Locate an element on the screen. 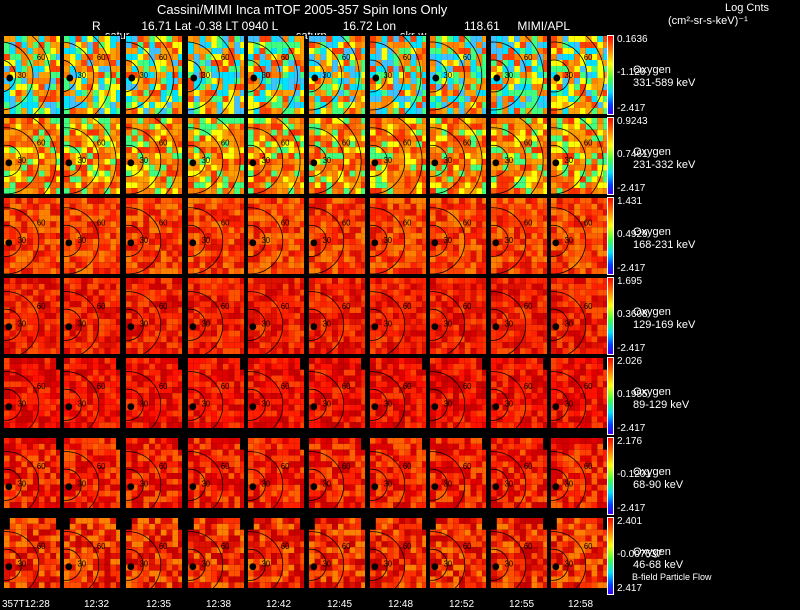 The height and width of the screenshot is (610, 800). contour-label: 30 is located at coordinates (22, 324).